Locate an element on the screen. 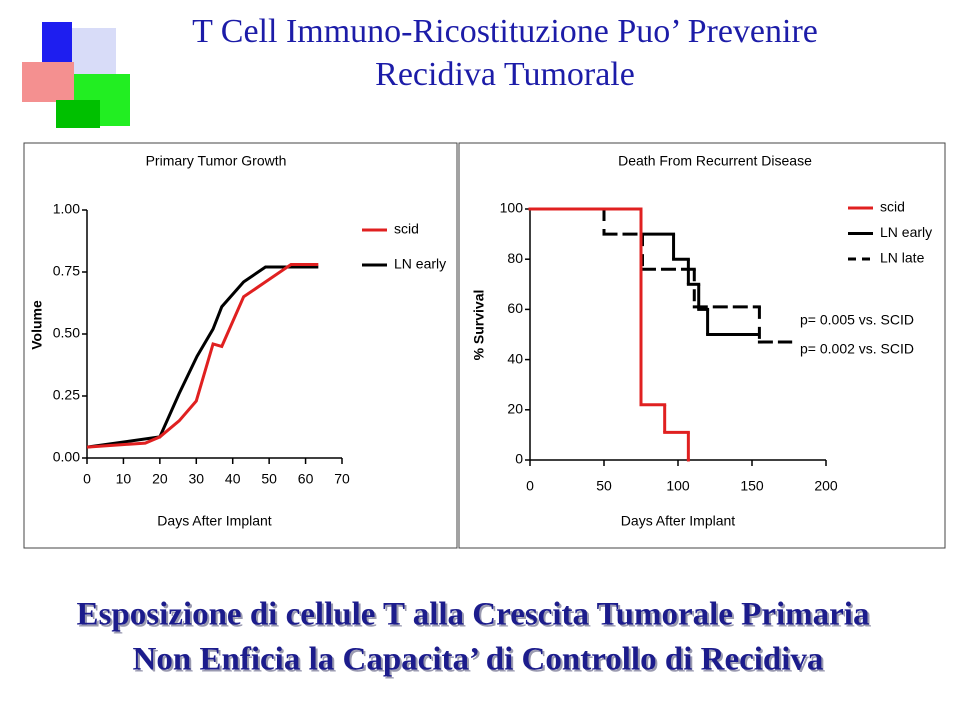 The height and width of the screenshot is (716, 960). slide-title: Recidiva Tumorale is located at coordinates (505, 74).